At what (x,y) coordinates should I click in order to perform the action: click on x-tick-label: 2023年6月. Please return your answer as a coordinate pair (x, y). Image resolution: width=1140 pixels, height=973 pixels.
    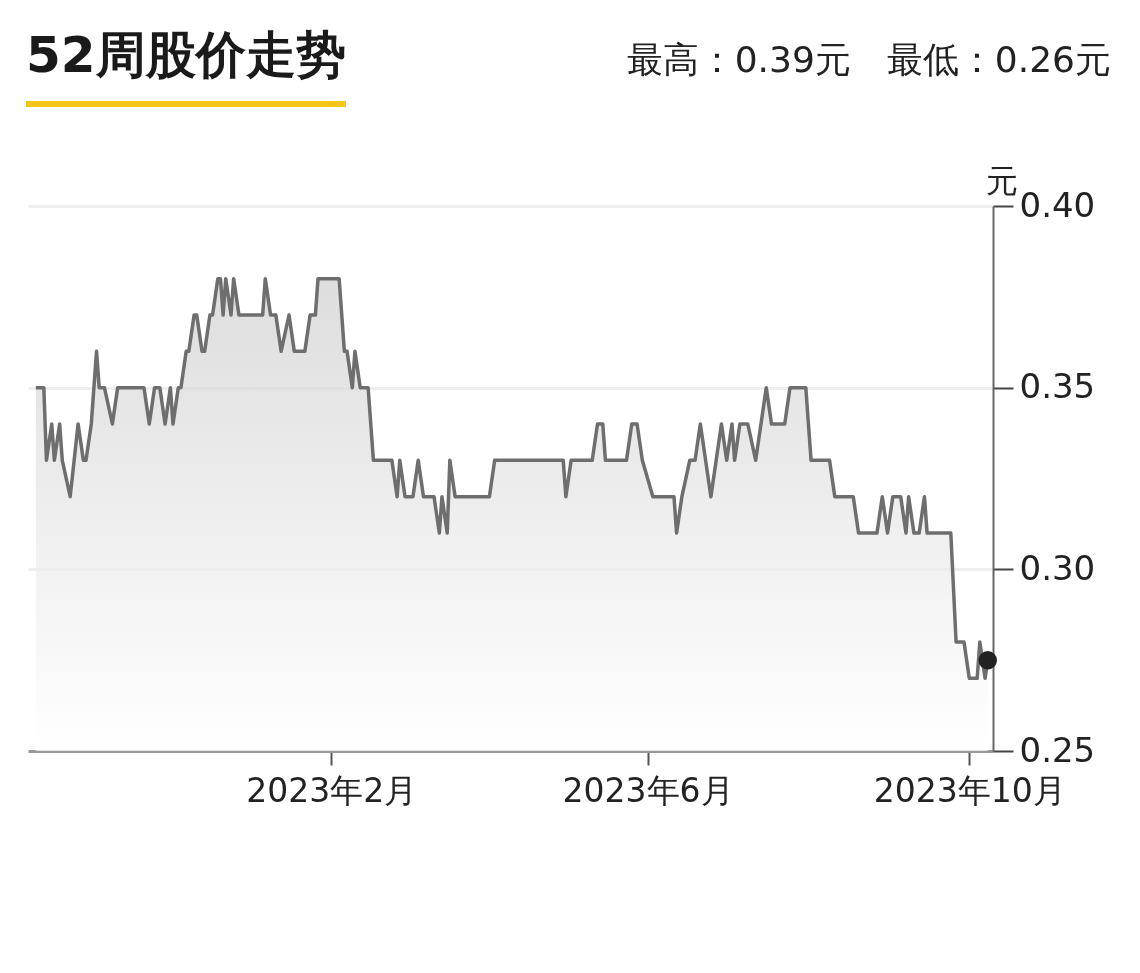
    Looking at the image, I should click on (648, 790).